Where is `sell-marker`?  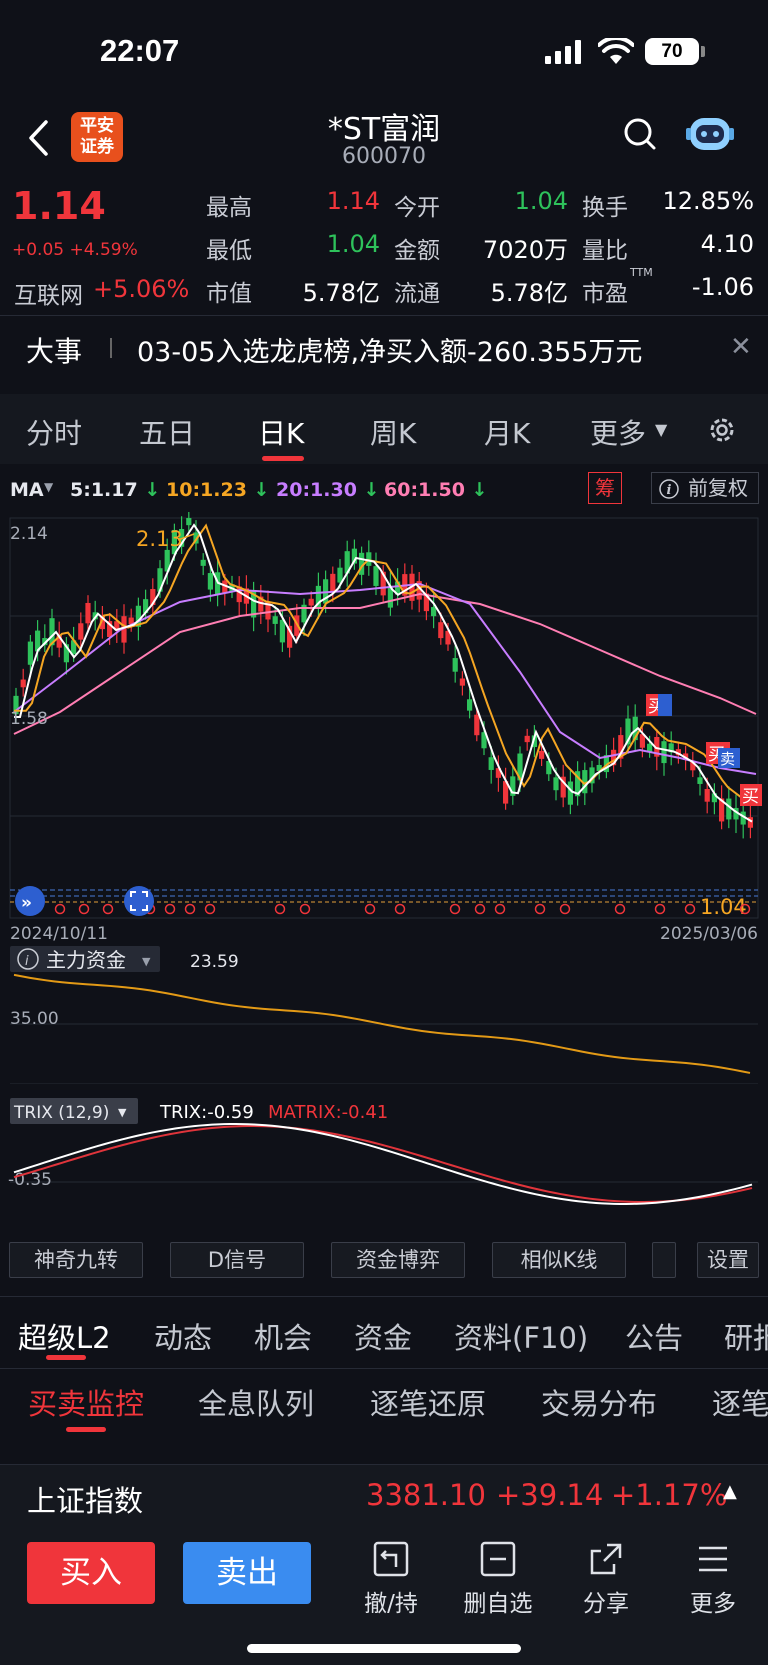 sell-marker is located at coordinates (665, 705).